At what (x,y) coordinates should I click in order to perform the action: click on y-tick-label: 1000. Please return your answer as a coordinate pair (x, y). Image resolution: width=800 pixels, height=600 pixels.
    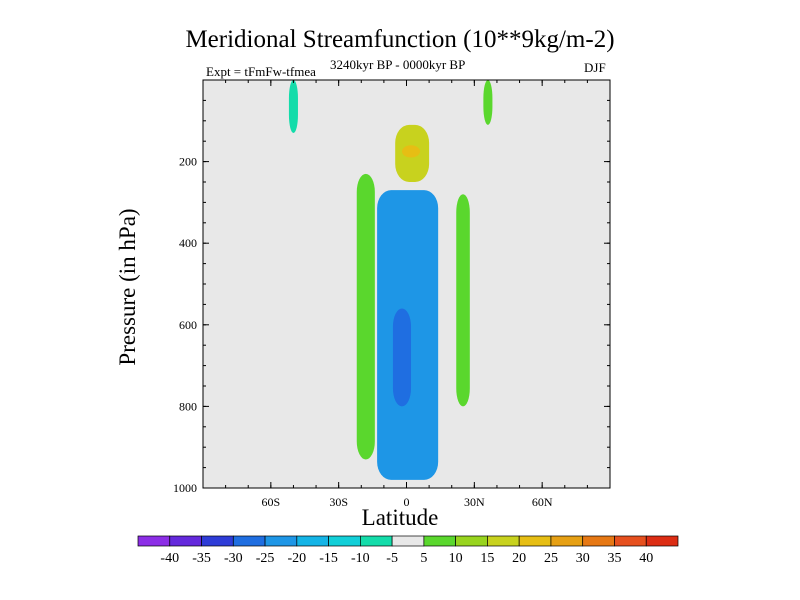
    Looking at the image, I should click on (185, 488).